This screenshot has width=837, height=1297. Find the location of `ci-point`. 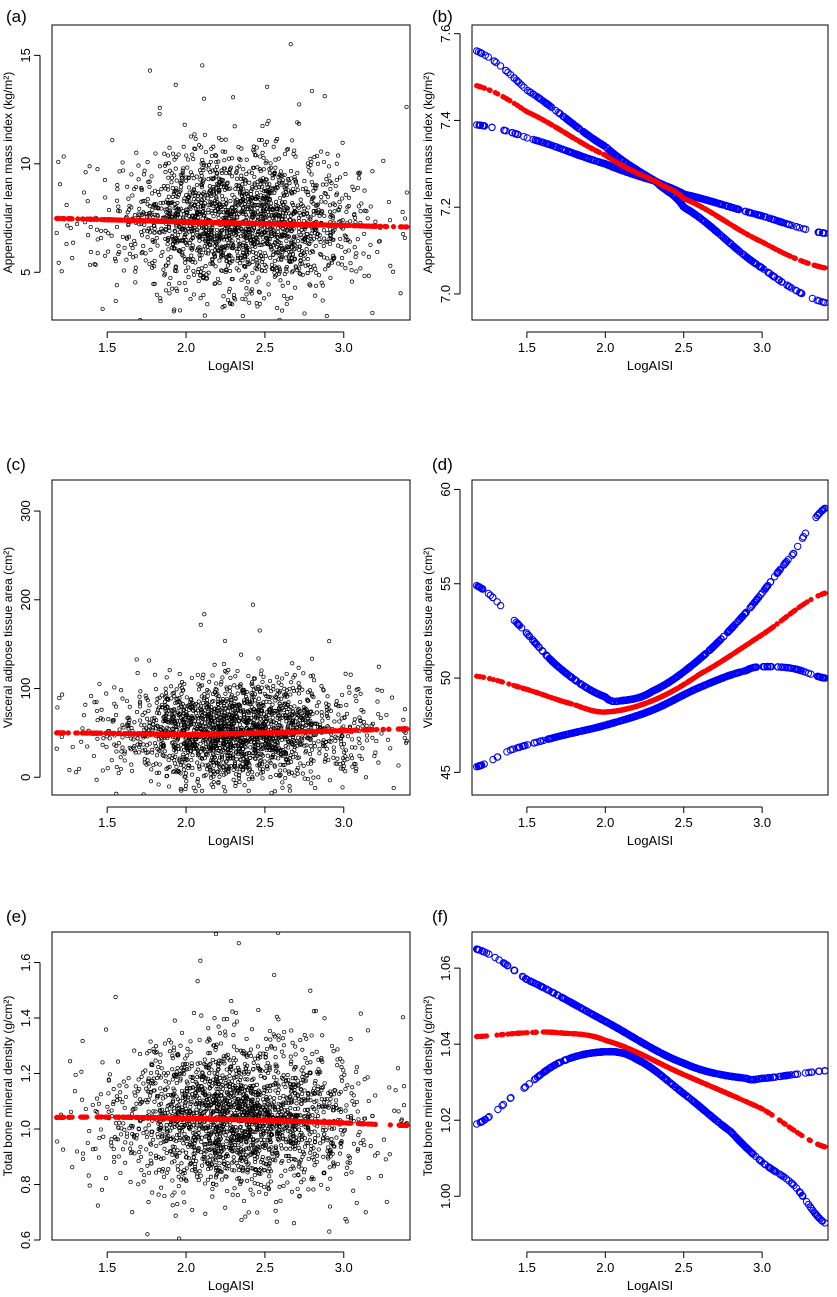

ci-point is located at coordinates (819, 232).